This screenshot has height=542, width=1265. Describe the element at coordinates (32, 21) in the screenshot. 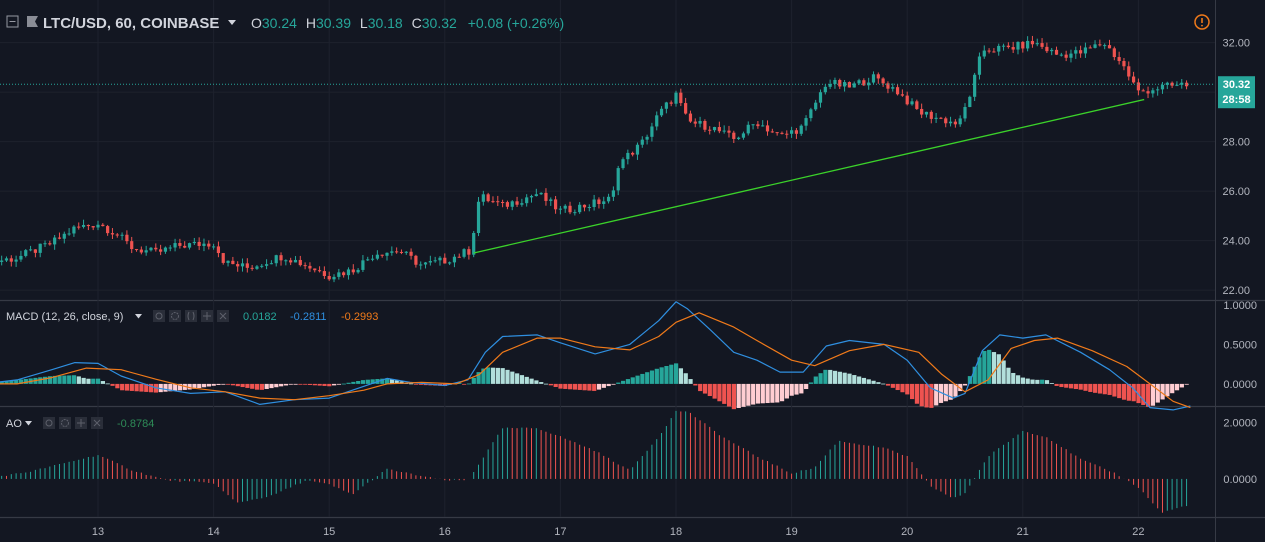

I see `flag-icon` at that location.